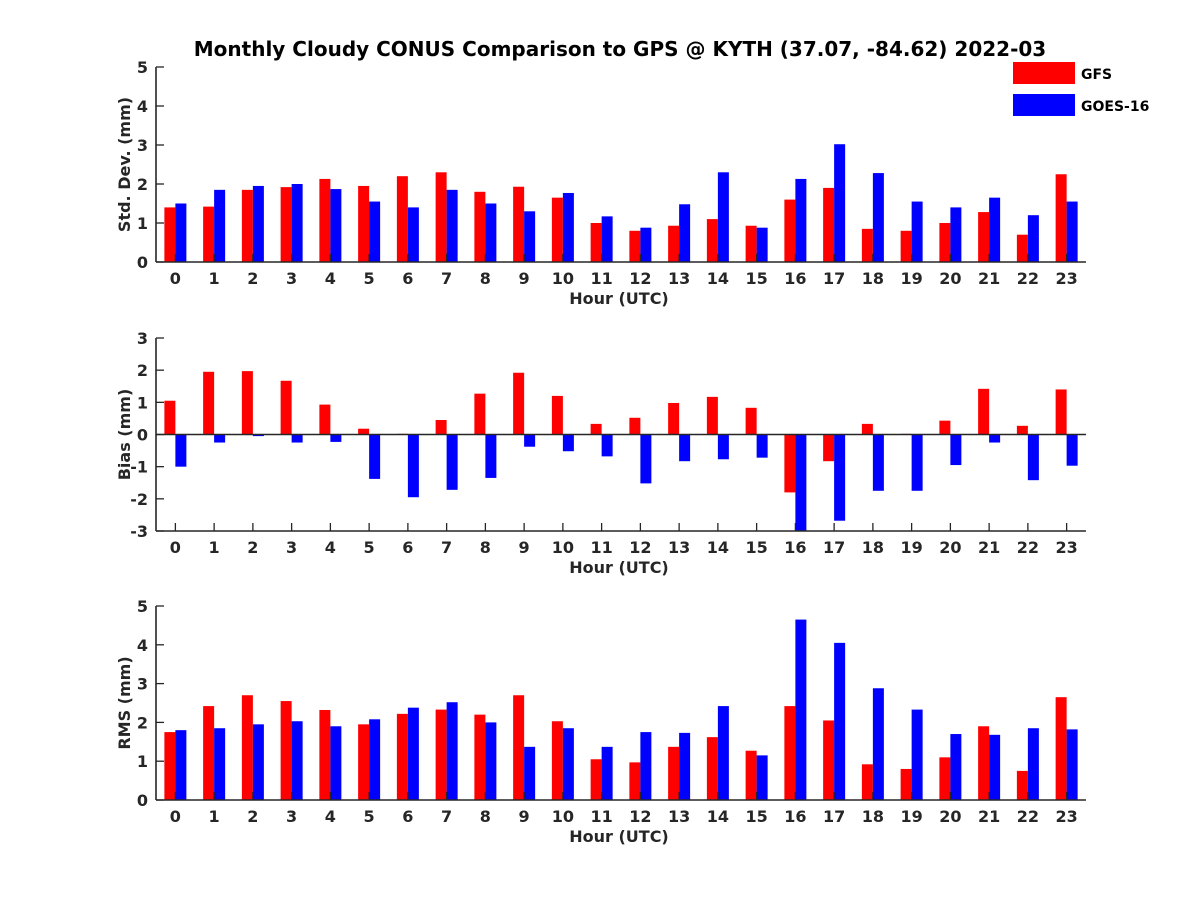 The height and width of the screenshot is (900, 1200). Describe the element at coordinates (950, 547) in the screenshot. I see `x-tick-label: 20` at that location.